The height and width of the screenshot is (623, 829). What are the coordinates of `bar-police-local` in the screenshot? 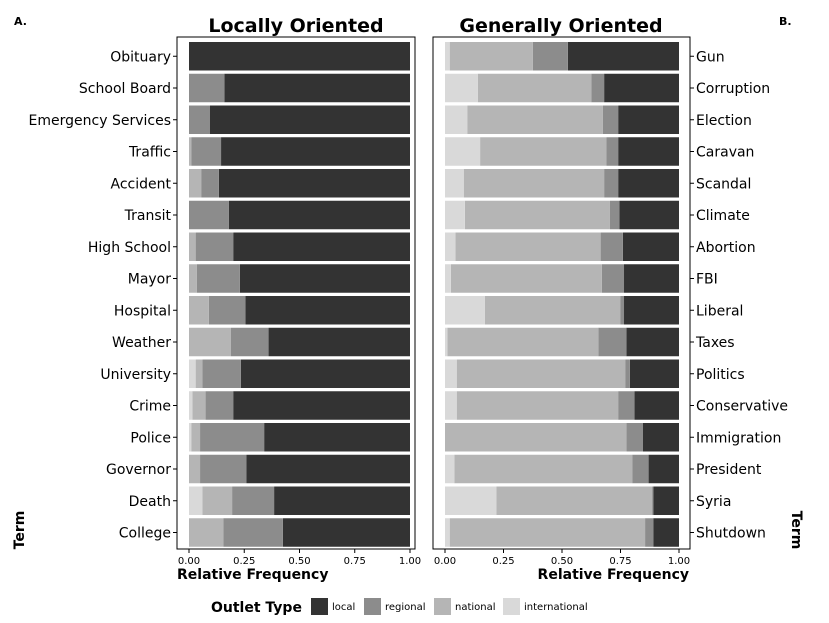 It's located at (337, 437).